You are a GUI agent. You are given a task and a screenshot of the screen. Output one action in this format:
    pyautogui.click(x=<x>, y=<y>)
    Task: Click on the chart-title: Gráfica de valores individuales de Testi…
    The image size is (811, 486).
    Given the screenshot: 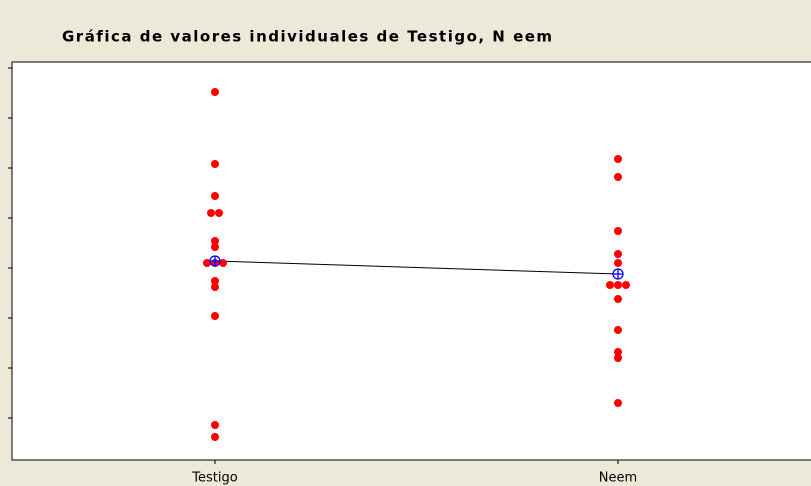 What is the action you would take?
    pyautogui.click(x=308, y=37)
    